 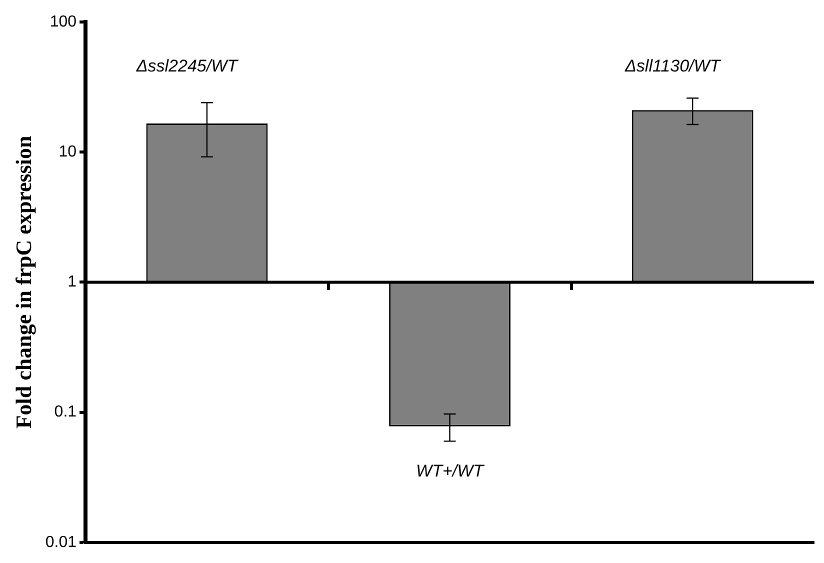 What do you see at coordinates (23, 282) in the screenshot?
I see `y-axis-title: Fold change in frpC expression` at bounding box center [23, 282].